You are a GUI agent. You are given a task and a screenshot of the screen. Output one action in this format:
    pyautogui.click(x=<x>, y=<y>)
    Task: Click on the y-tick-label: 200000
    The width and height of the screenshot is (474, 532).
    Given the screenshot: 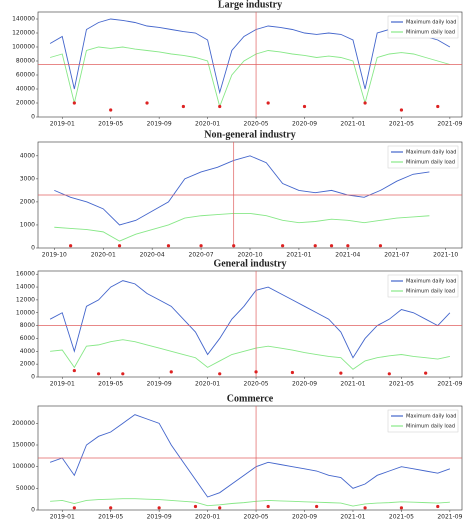 What is the action you would take?
    pyautogui.click(x=23, y=423)
    